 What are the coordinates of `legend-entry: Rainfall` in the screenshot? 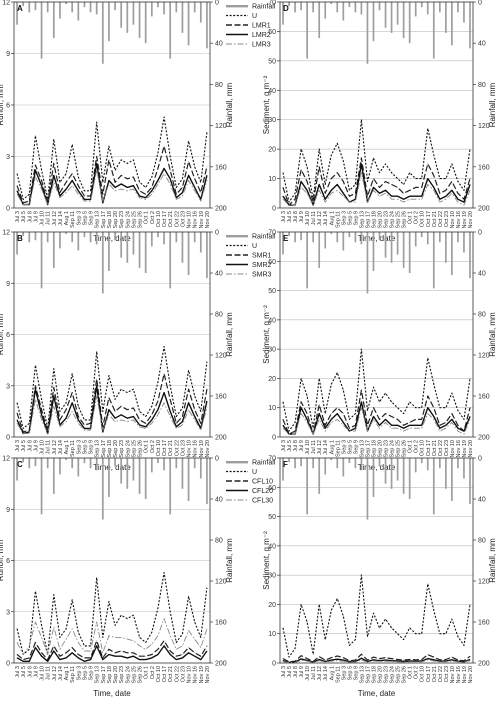 It's located at (264, 237).